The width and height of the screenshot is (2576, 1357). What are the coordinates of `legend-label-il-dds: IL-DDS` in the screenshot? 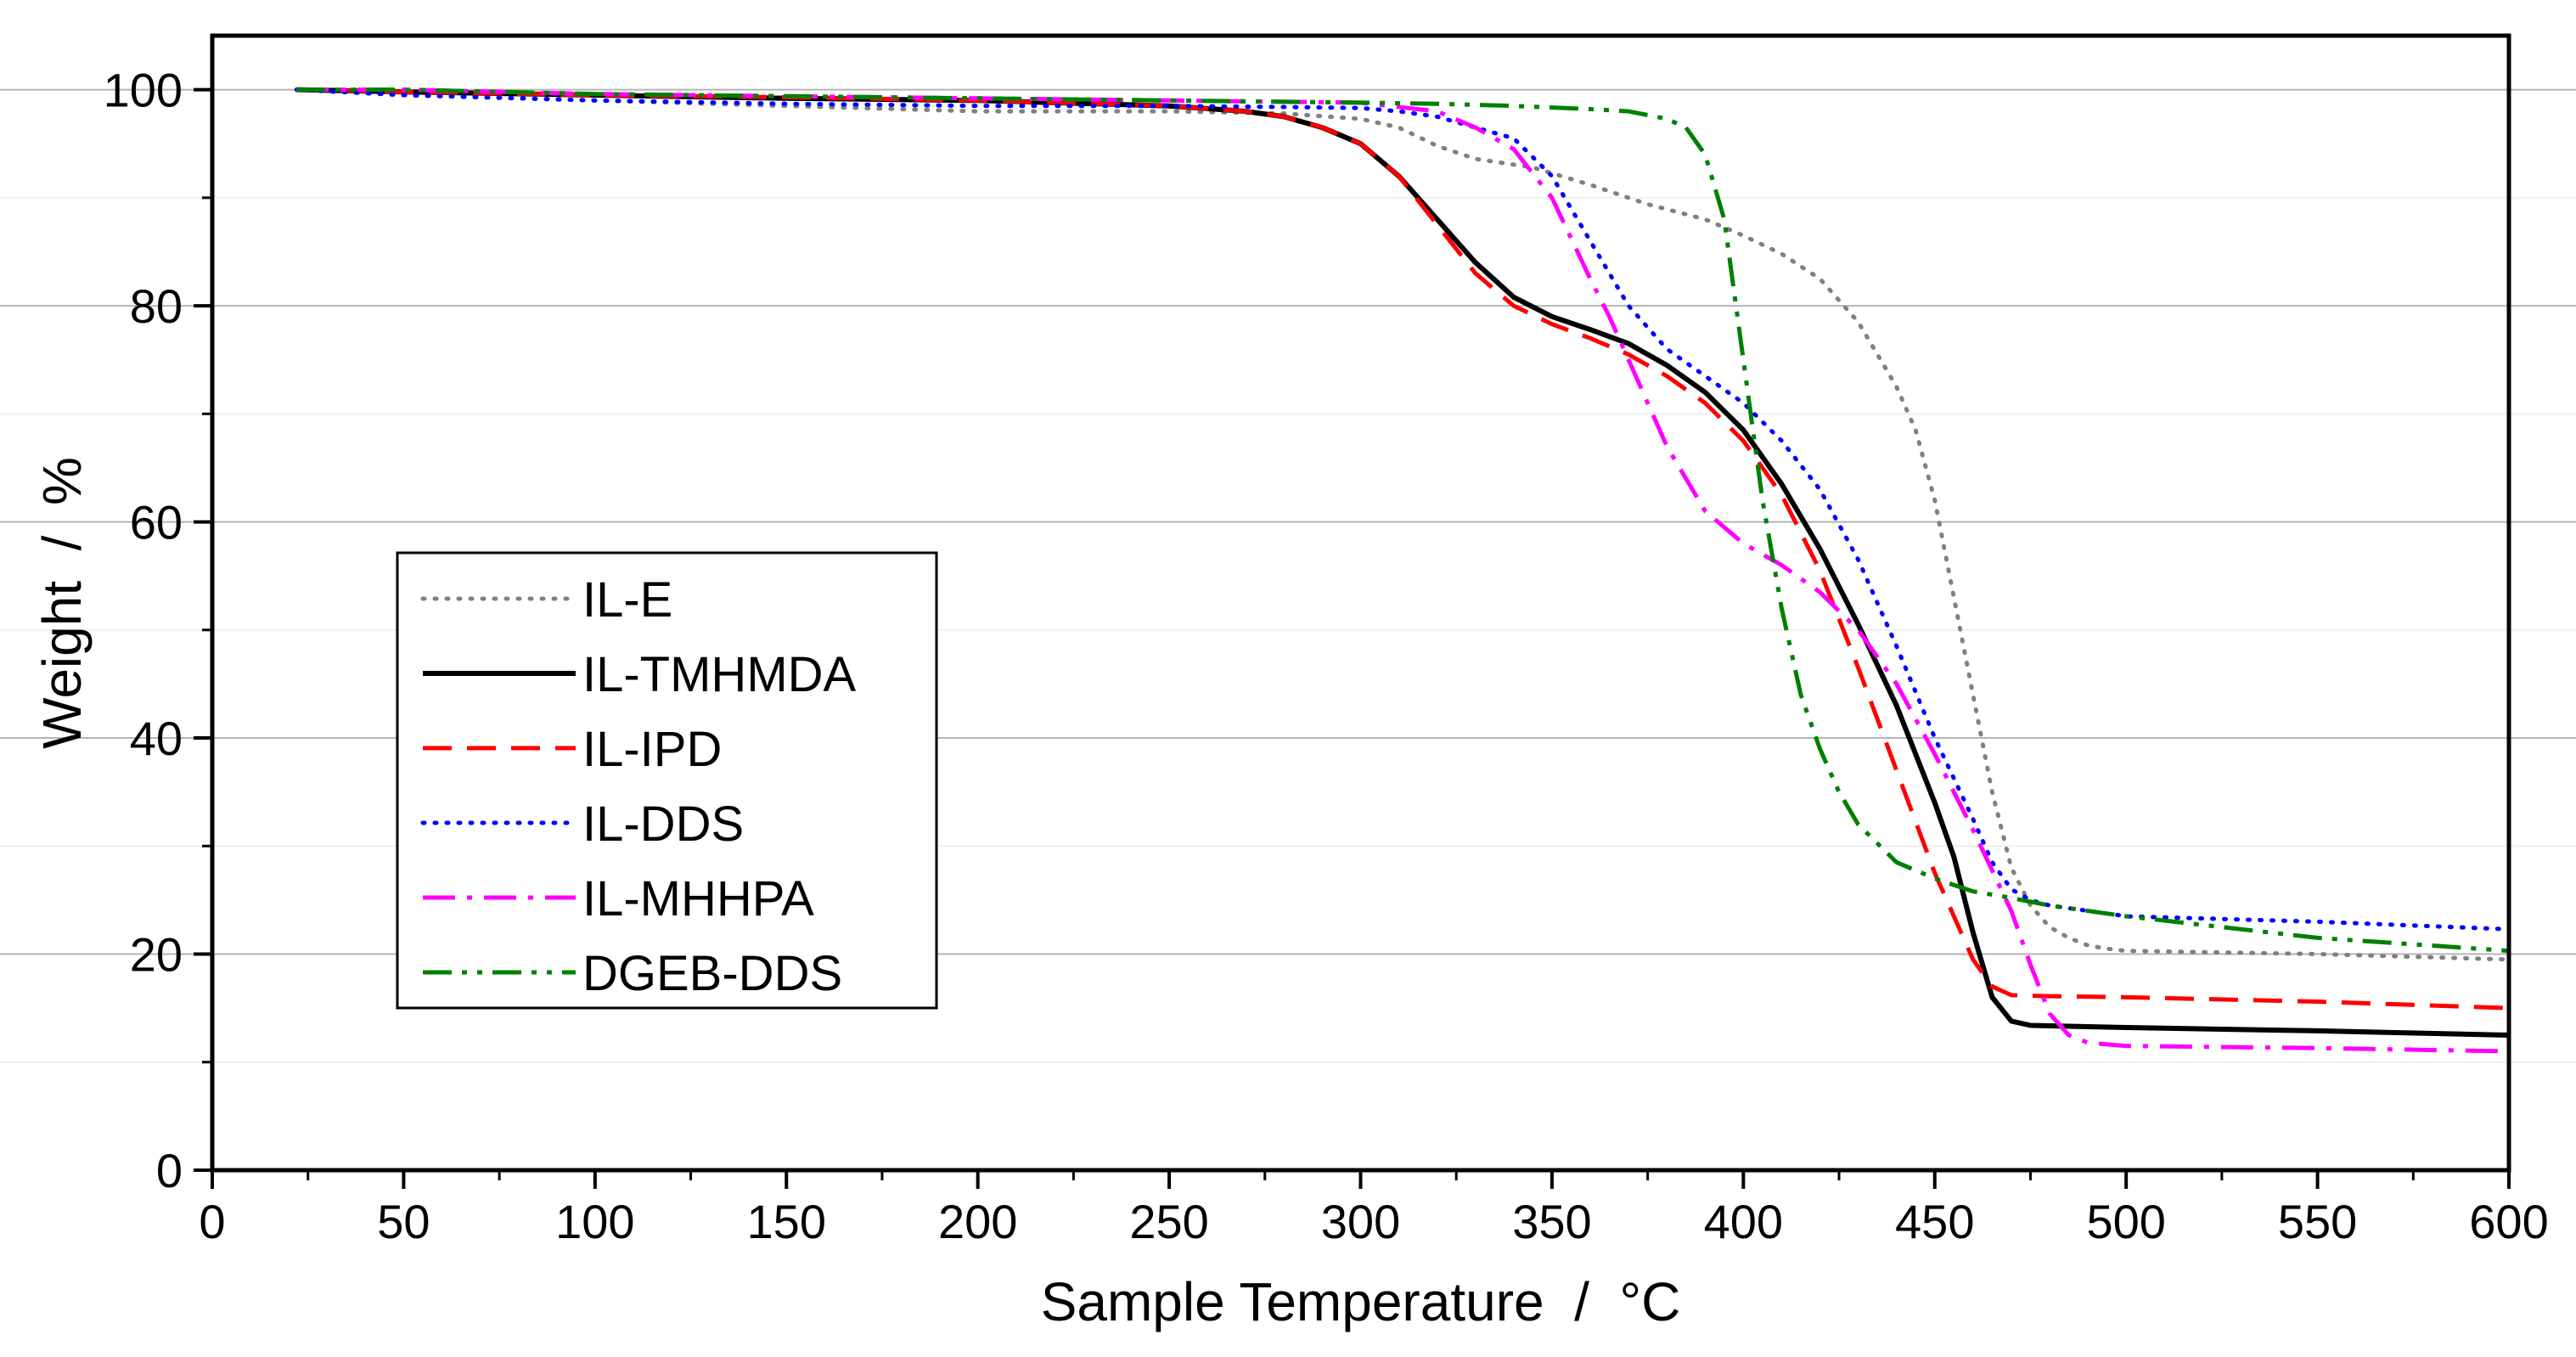 It's located at (663, 824).